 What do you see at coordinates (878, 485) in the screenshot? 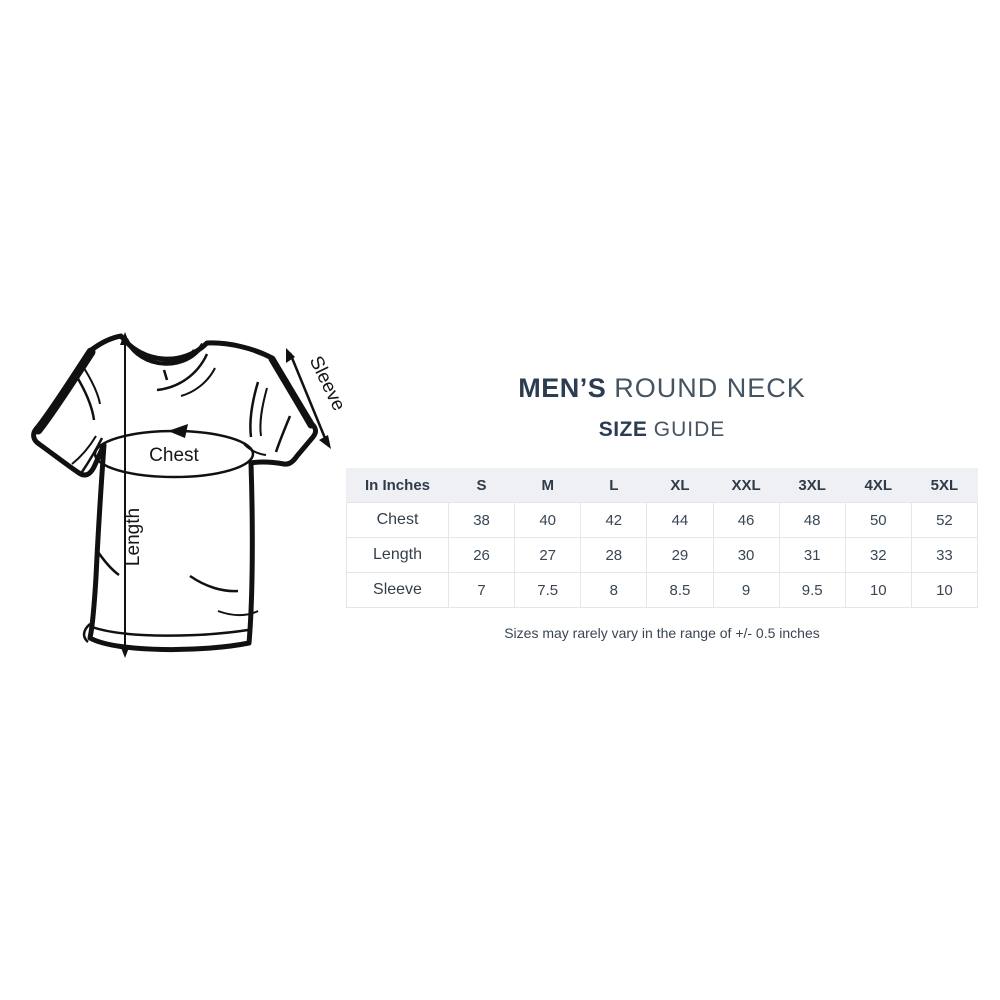
I see `size-col-header-4xl: 4XL` at bounding box center [878, 485].